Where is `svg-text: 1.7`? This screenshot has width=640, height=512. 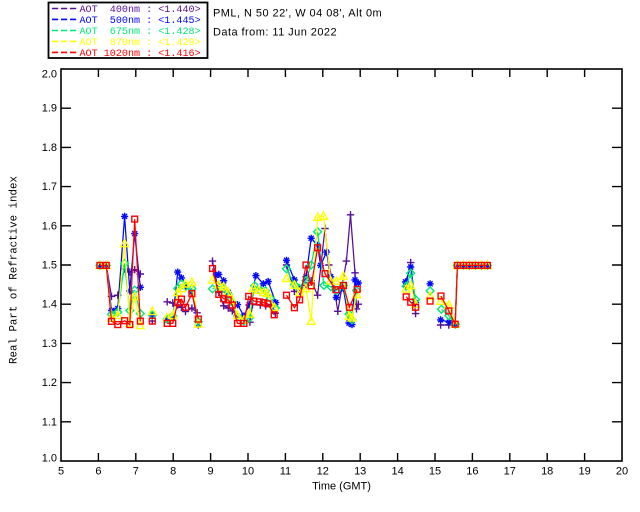
svg-text: 1.7 is located at coordinates (49, 187).